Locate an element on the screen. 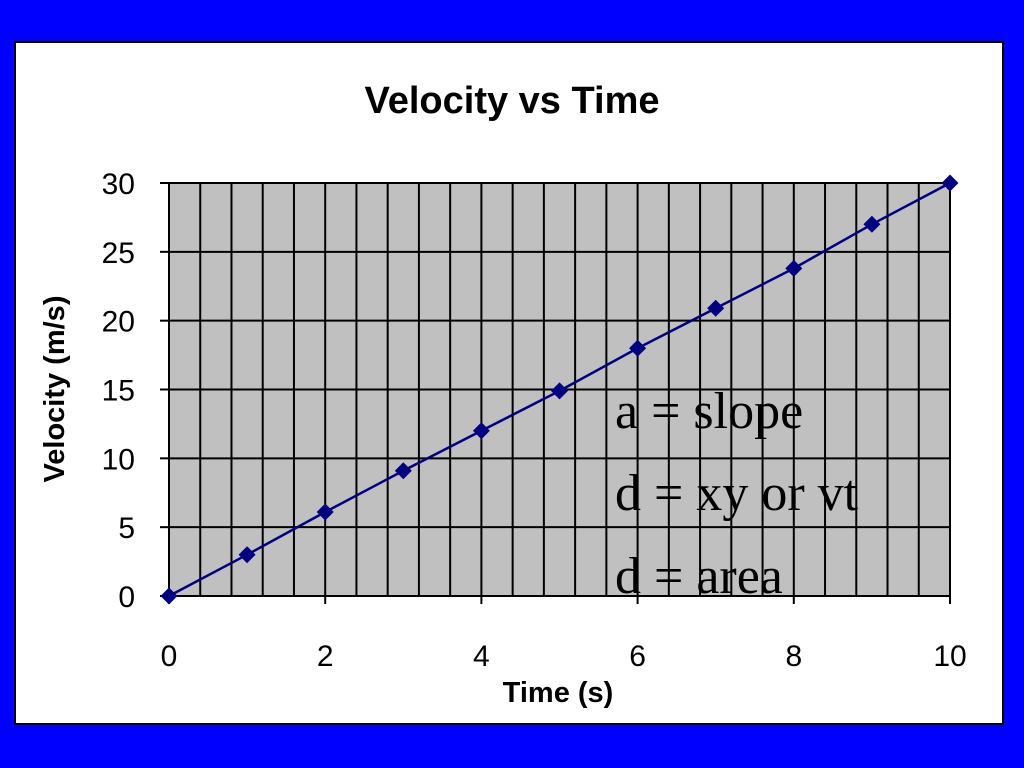 This screenshot has width=1024, height=768. y-tick-label: 30 is located at coordinates (118, 184).